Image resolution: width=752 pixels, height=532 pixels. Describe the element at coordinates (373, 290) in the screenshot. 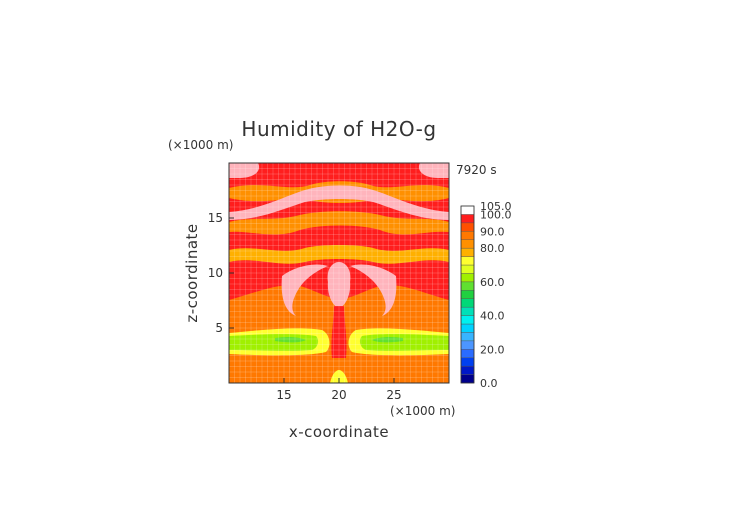

I see `field-pink-right-wing` at that location.